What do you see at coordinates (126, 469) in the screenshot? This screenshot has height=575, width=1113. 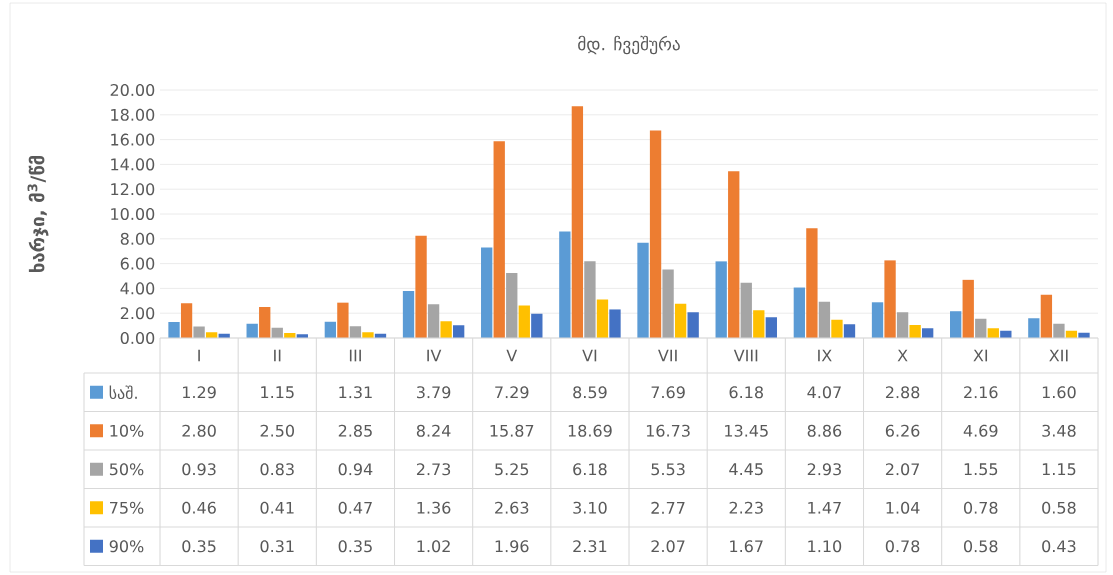 I see `legend-label: 50%` at bounding box center [126, 469].